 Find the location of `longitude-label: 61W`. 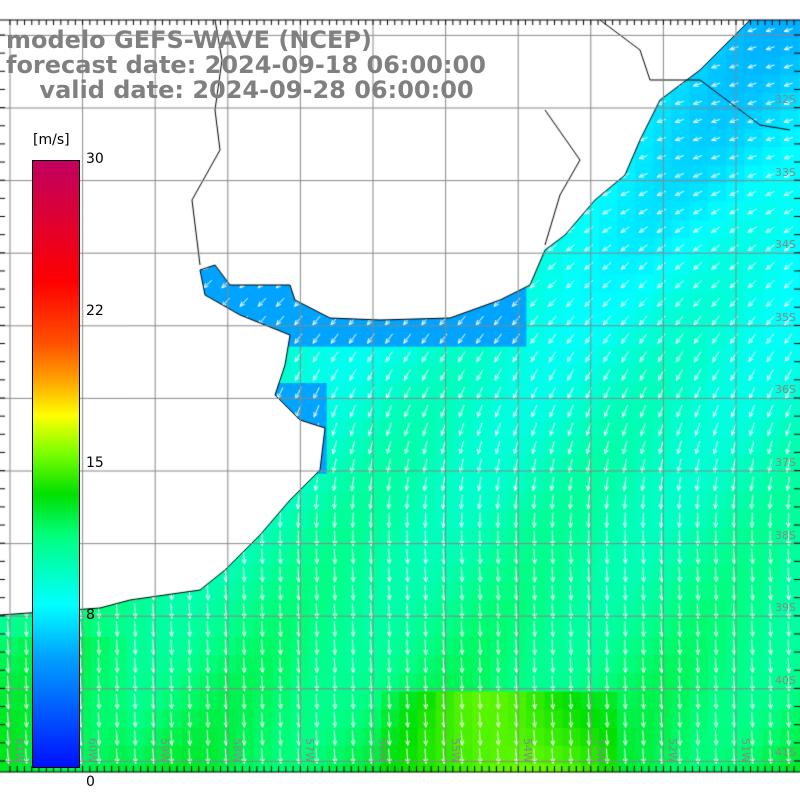

longitude-label: 61W is located at coordinates (19, 750).